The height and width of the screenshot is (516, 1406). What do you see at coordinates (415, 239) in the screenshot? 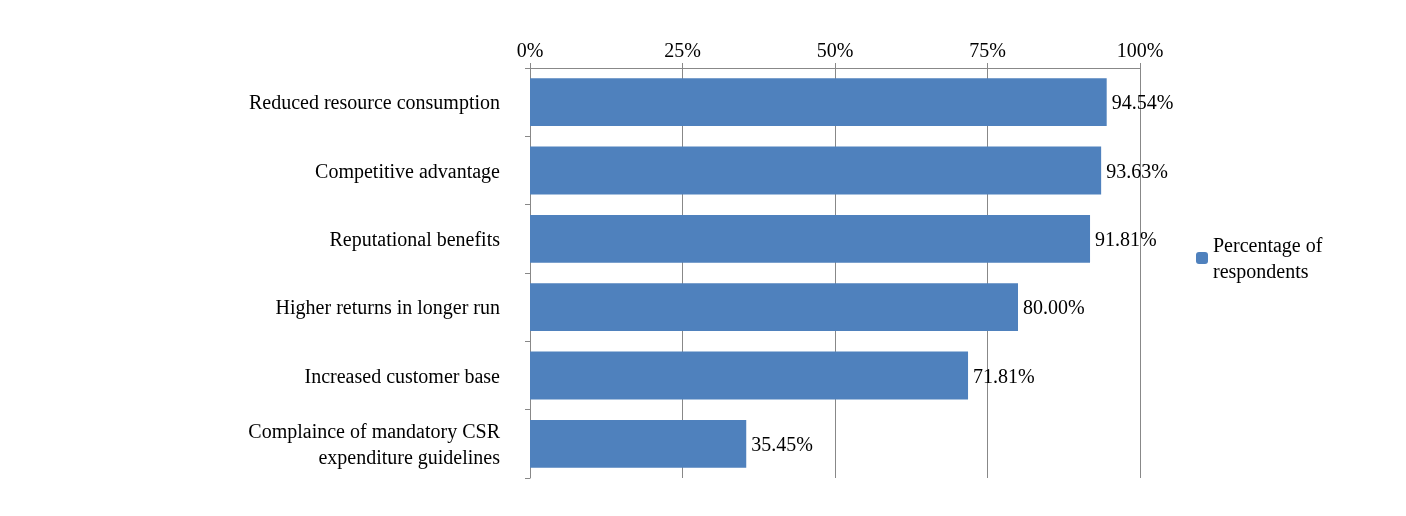
I see `y-tick-label: Reputational benefits` at bounding box center [415, 239].